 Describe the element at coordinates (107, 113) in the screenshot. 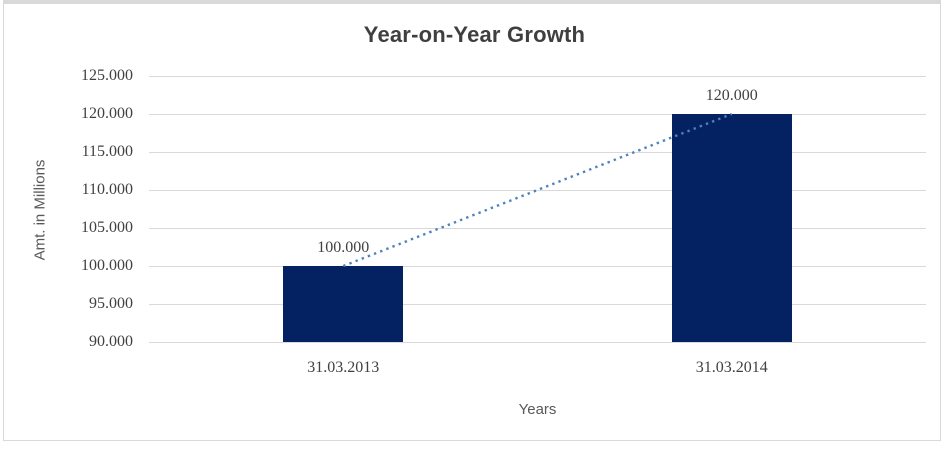

I see `y-tick-label: 120.000` at that location.